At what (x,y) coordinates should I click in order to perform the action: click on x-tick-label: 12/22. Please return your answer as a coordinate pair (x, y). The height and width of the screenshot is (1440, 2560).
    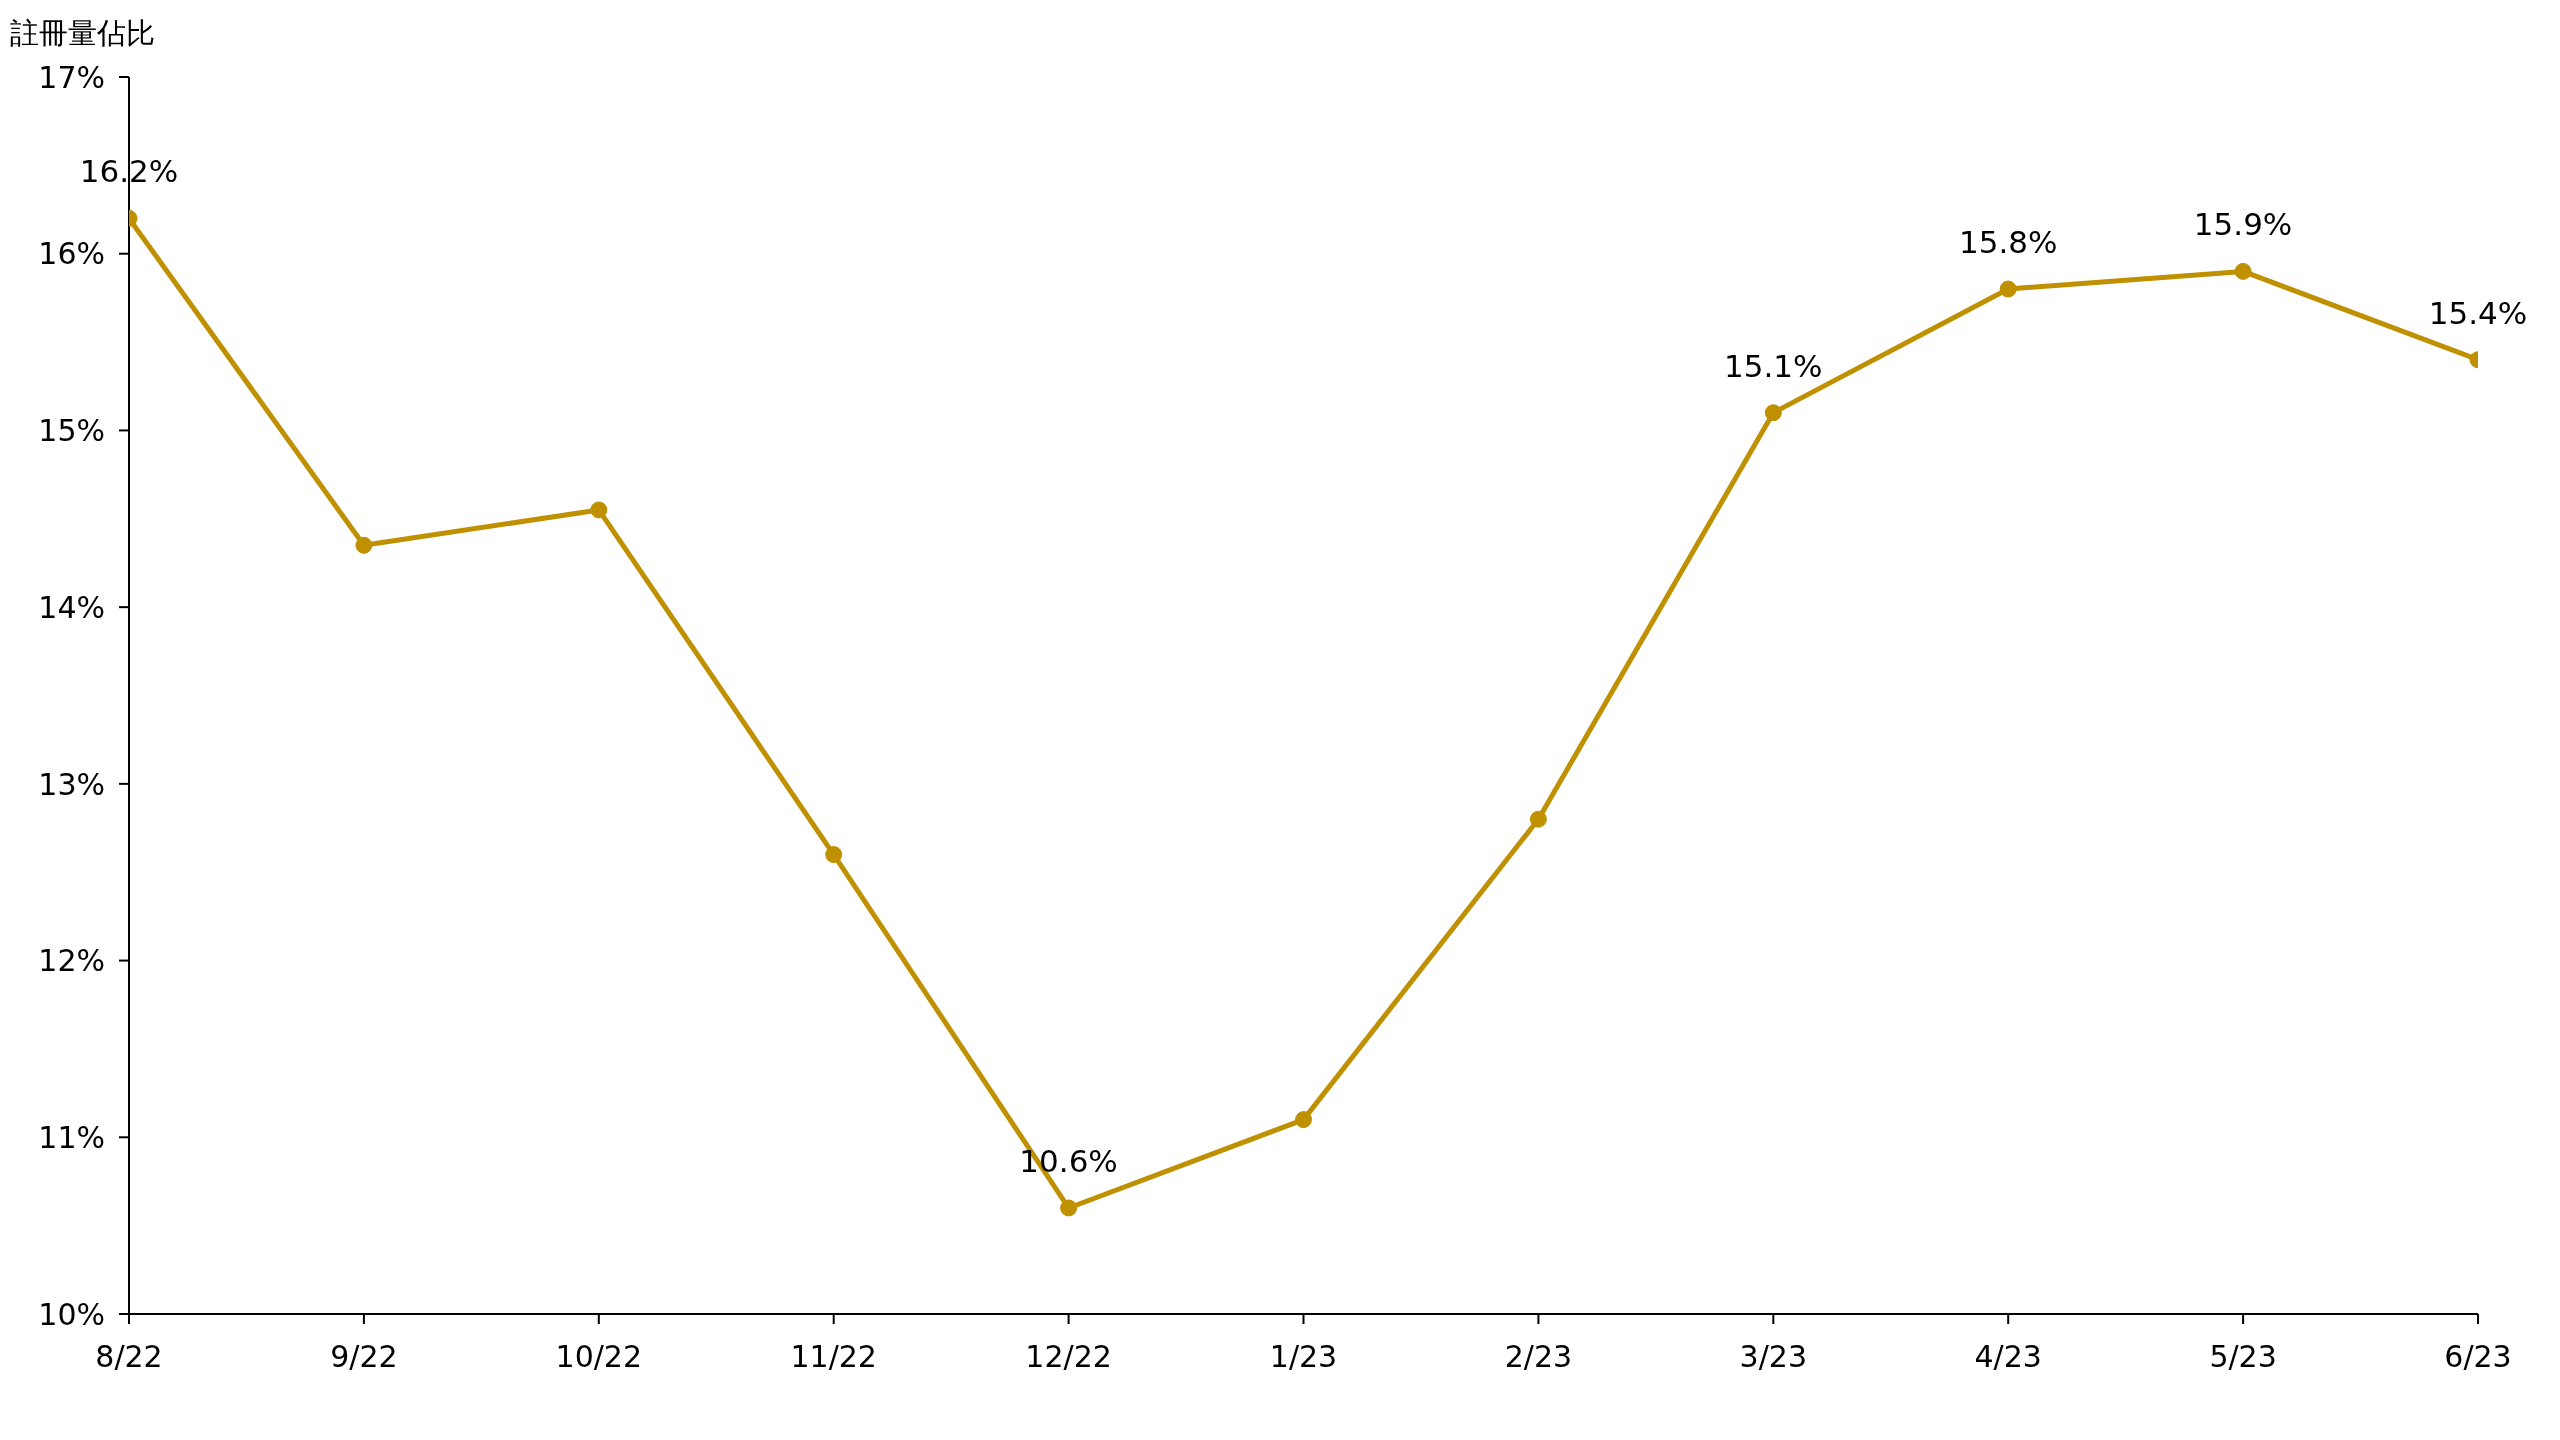
    Looking at the image, I should click on (1068, 1357).